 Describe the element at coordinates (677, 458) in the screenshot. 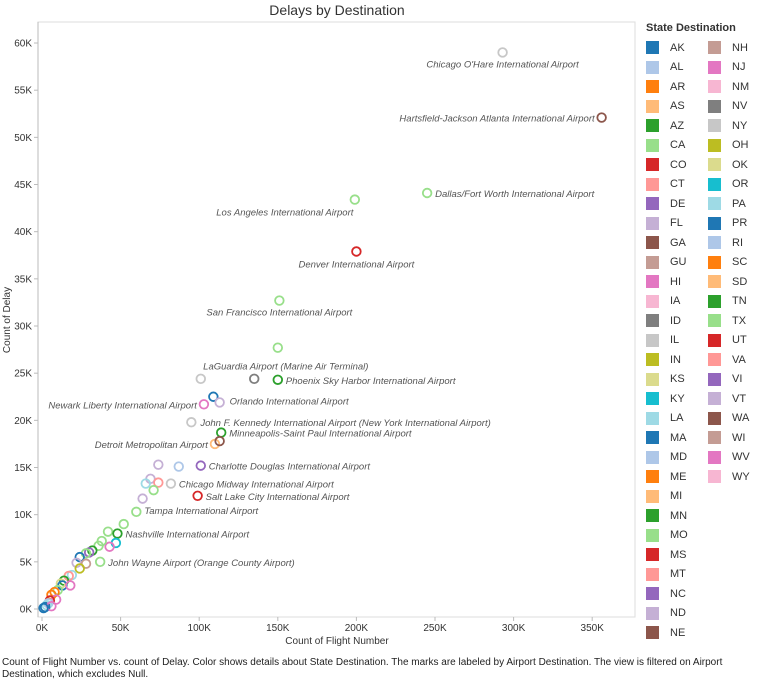

I see `legend-item-md: MD` at that location.